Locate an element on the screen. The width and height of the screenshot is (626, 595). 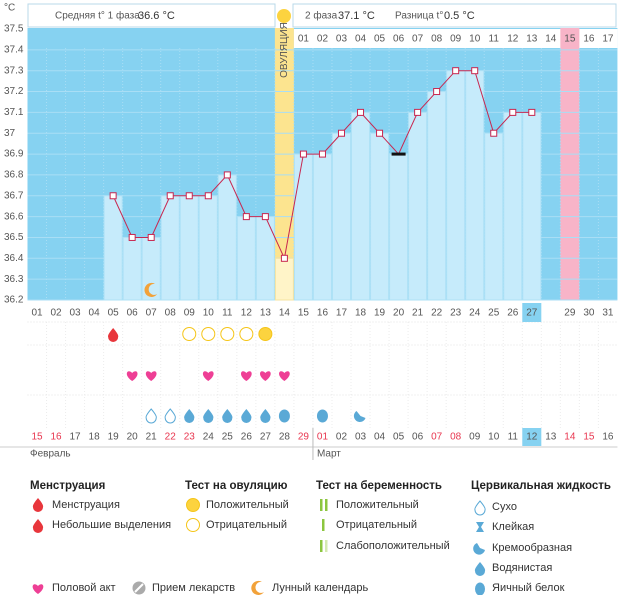
legend-item: Водянистая is located at coordinates (522, 568).